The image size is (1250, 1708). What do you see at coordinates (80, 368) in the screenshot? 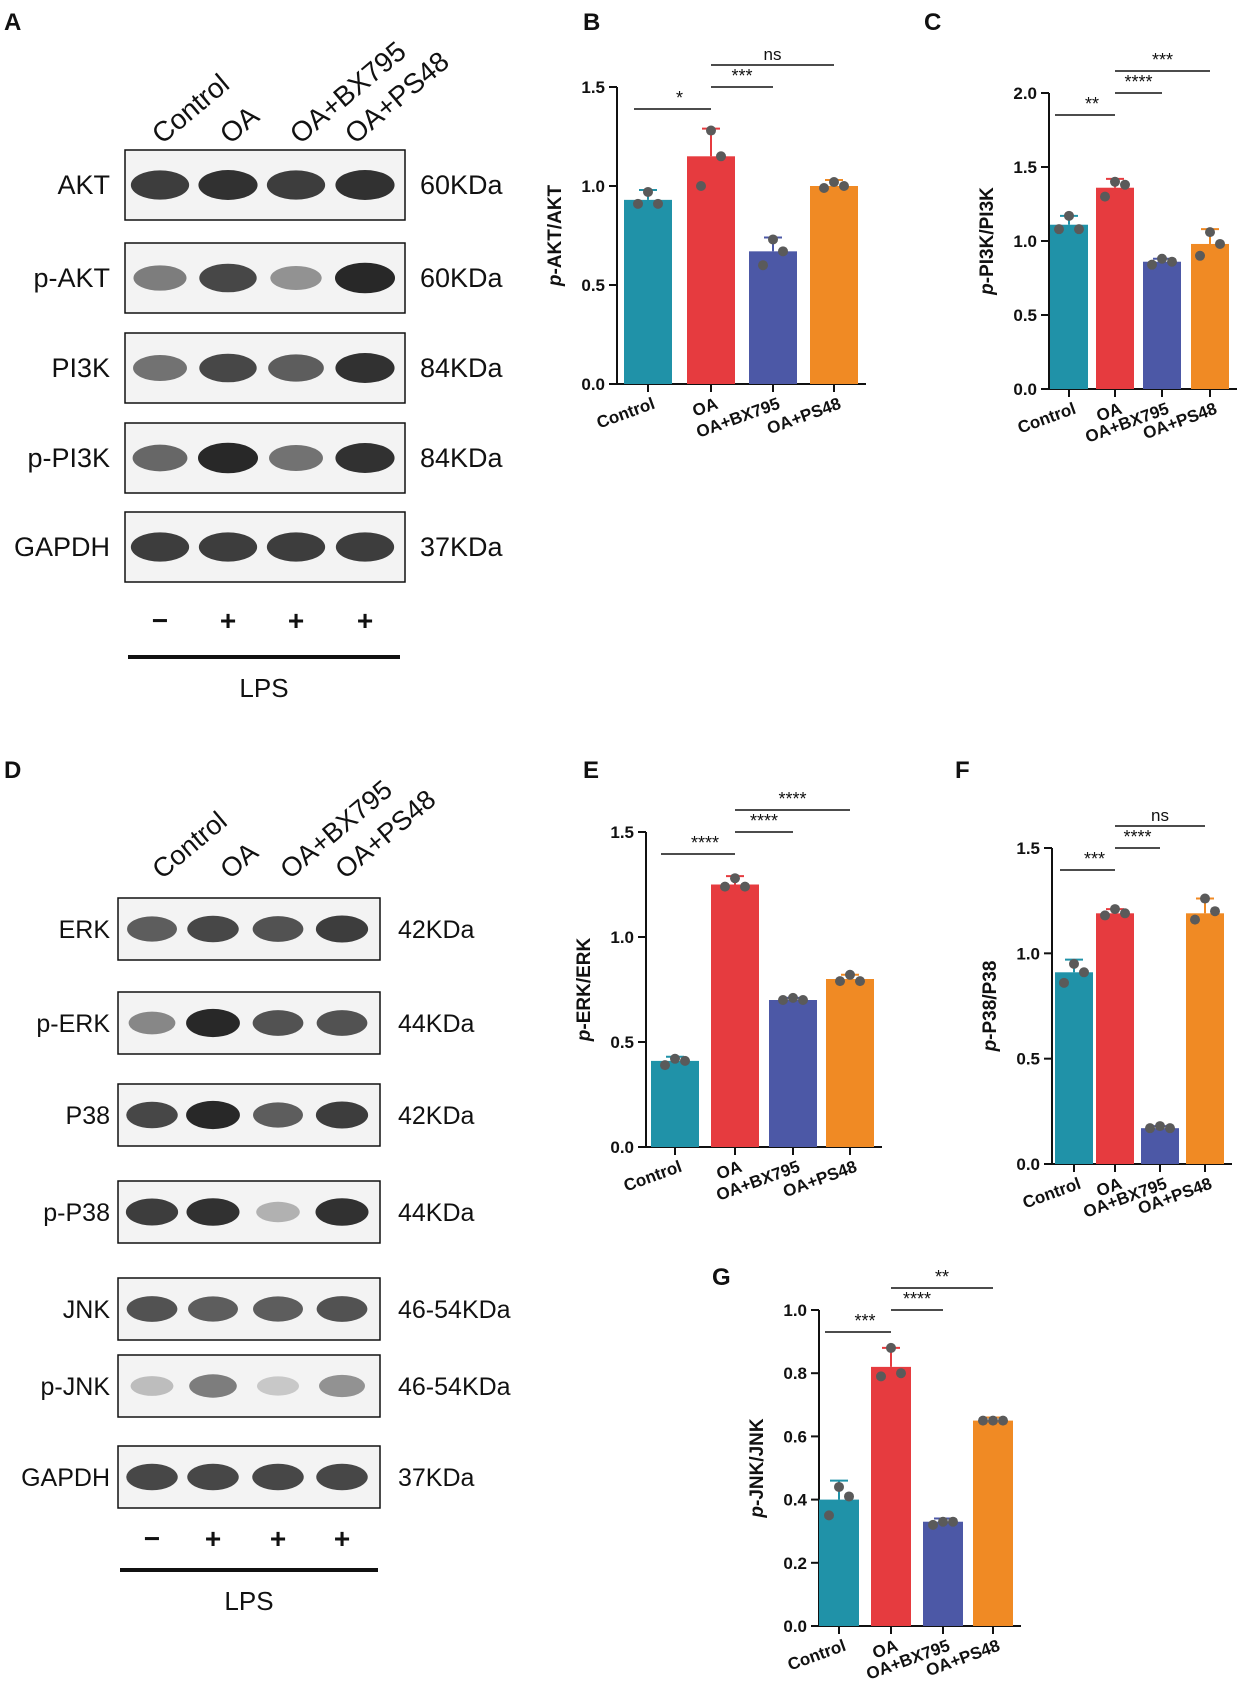
I see `protein-label: PI3K` at bounding box center [80, 368].